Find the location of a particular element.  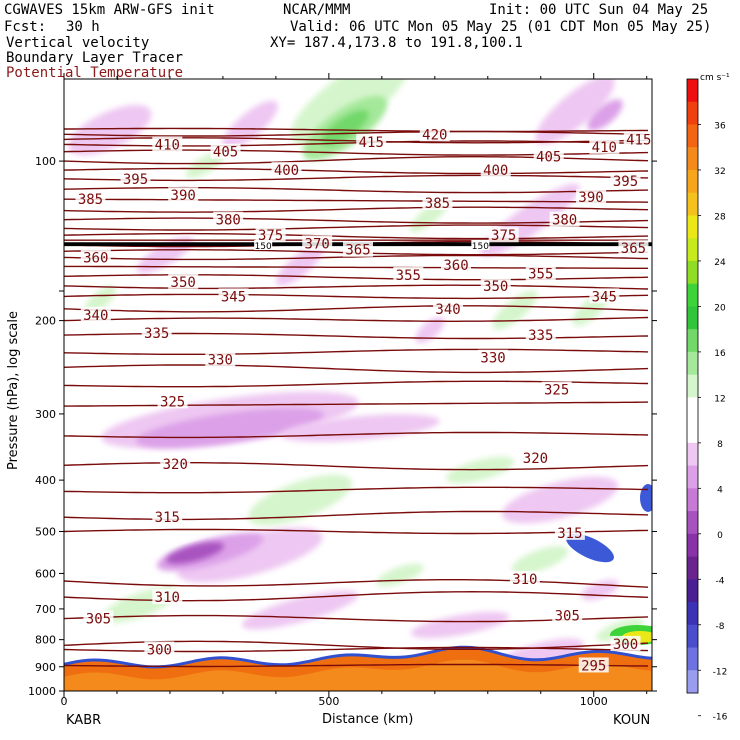

theta-label: 395 is located at coordinates (625, 182).